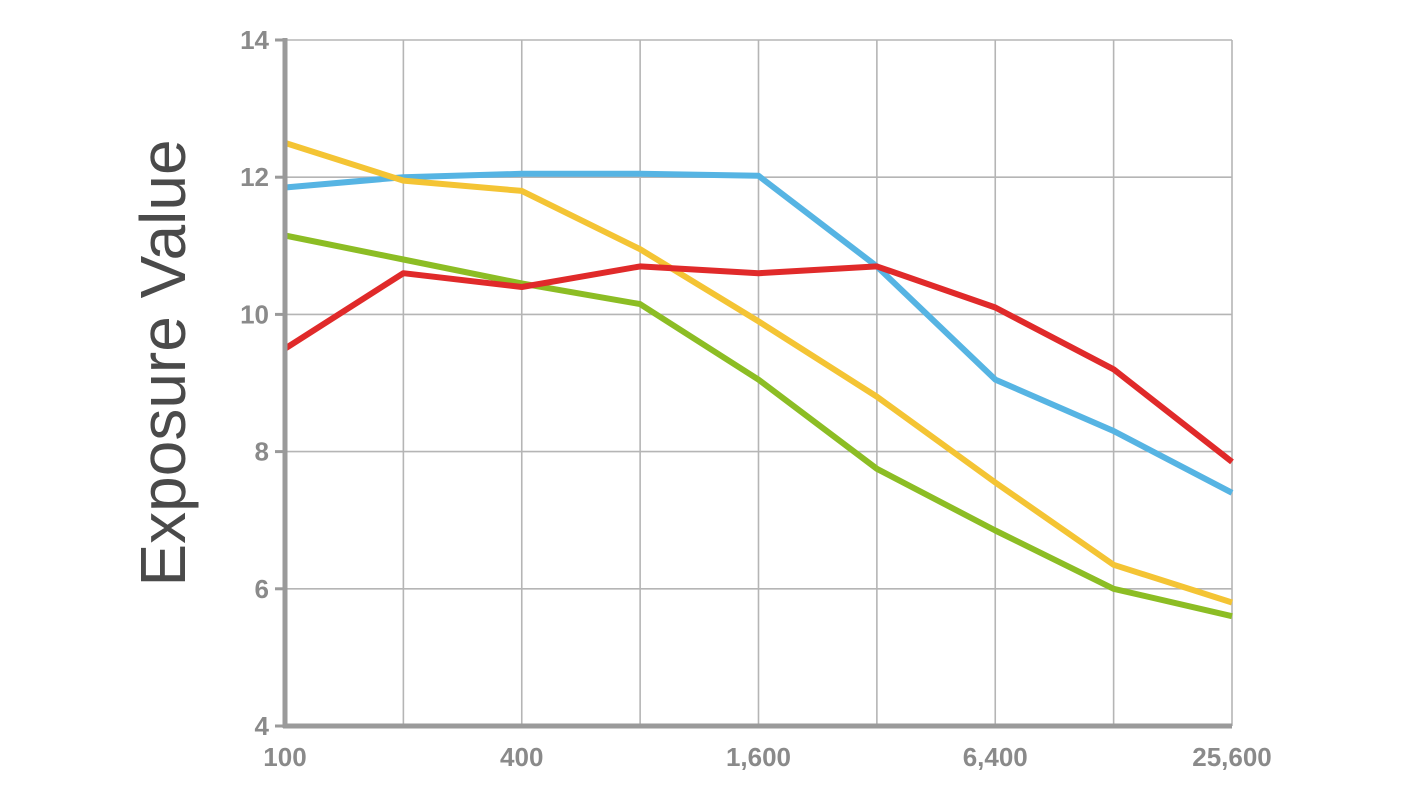 The height and width of the screenshot is (797, 1416). What do you see at coordinates (254, 314) in the screenshot?
I see `y-tick-label-3: 10` at bounding box center [254, 314].